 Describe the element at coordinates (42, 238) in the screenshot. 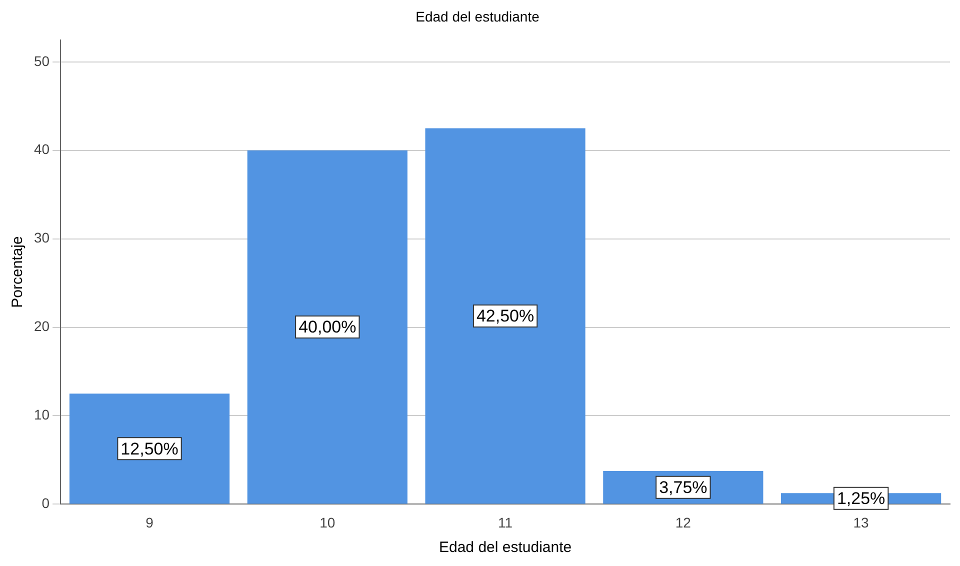

I see `y-tick-label: 30` at that location.